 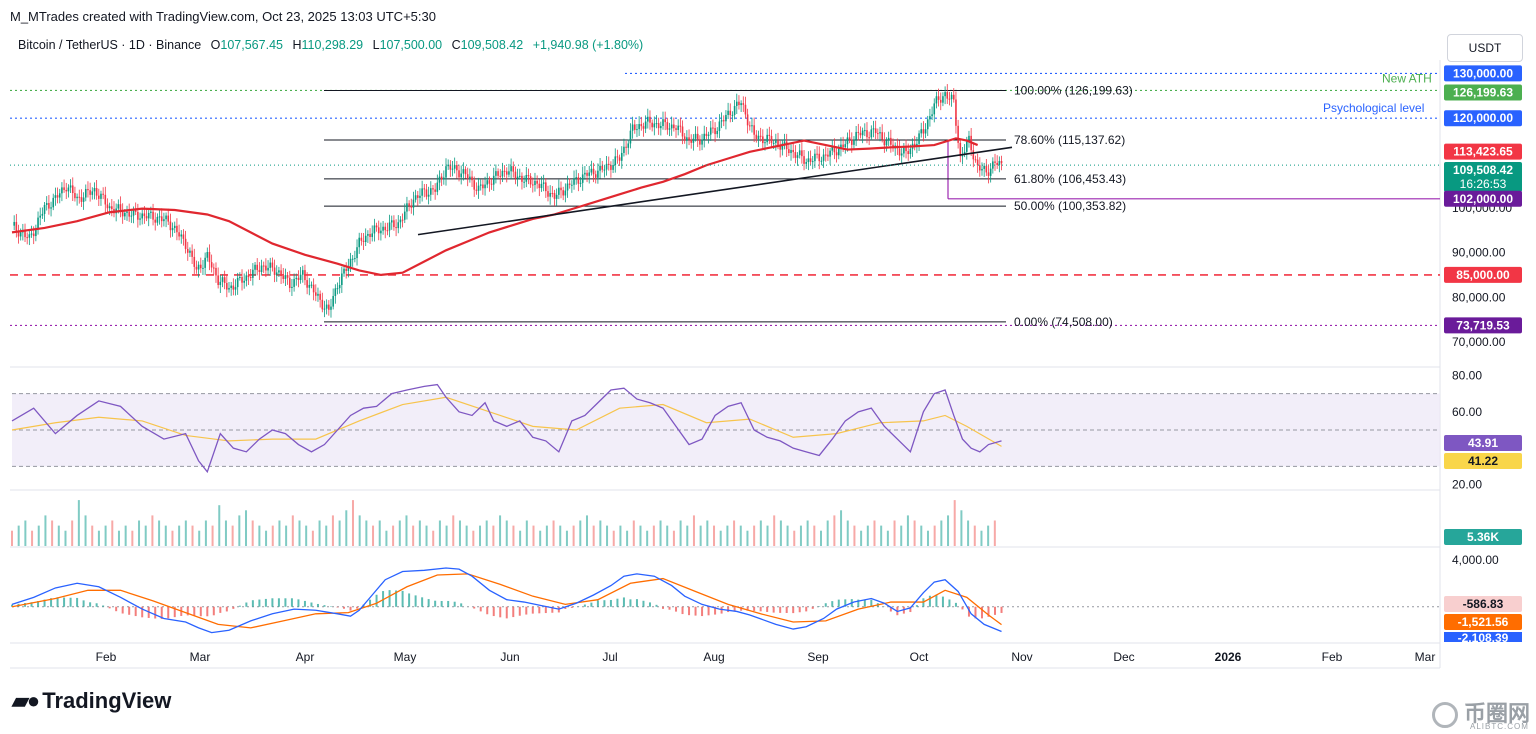 I want to click on watermark-sub: ALIBTC.COM, so click(x=1499, y=726).